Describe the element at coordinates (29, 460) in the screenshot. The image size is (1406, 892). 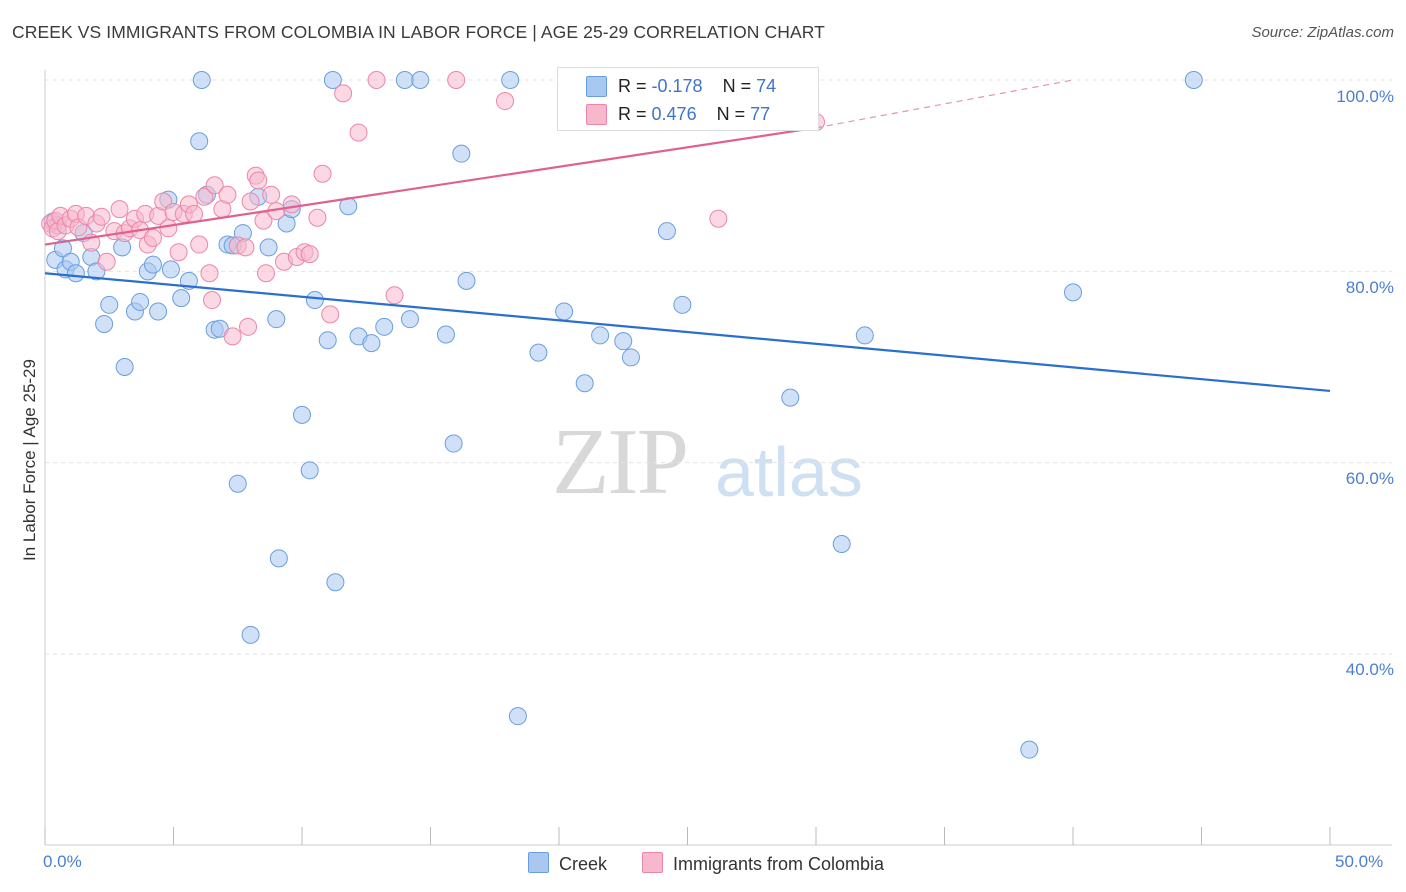
I see `y-axis-label: In Labor Force | Age 25-29` at that location.